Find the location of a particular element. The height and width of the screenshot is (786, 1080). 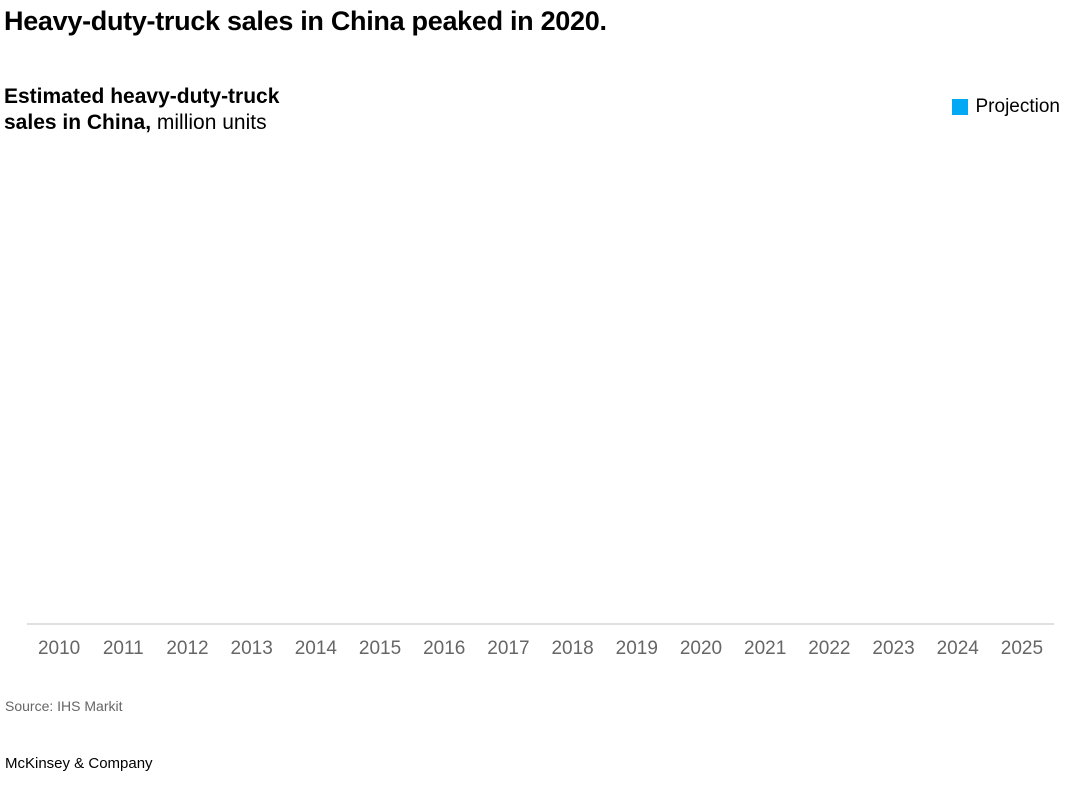

x-tick-label: 2025 is located at coordinates (1022, 648).